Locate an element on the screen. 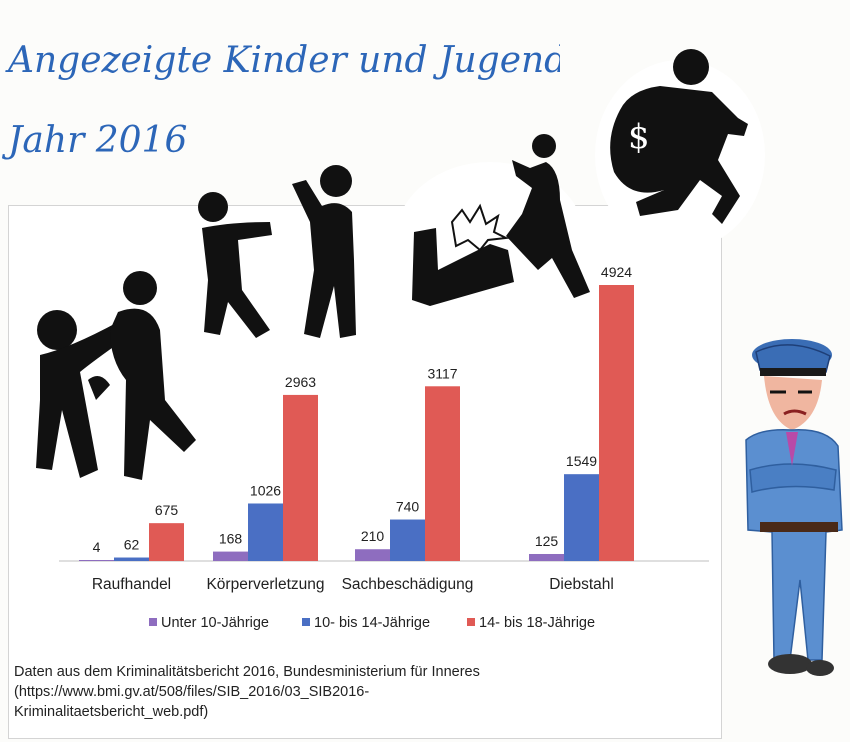 This screenshot has height=742, width=850. data-label: 4924 is located at coordinates (616, 272).